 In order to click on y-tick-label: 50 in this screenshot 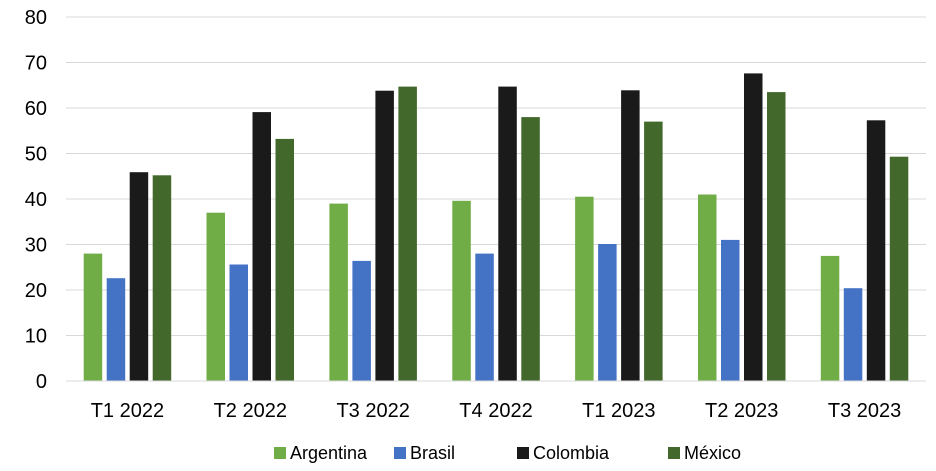, I will do `click(36, 155)`.